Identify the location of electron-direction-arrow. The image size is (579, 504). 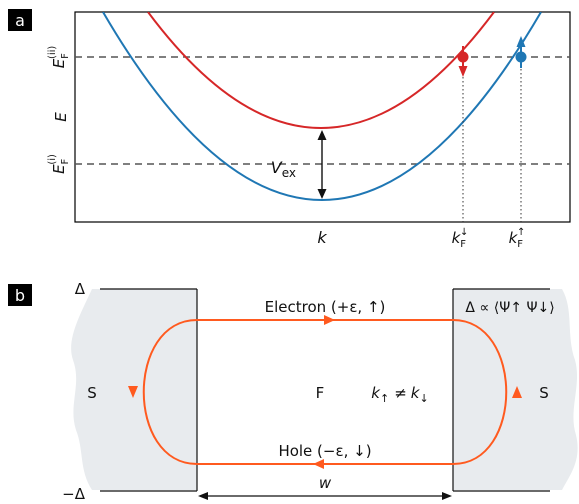
(329, 320).